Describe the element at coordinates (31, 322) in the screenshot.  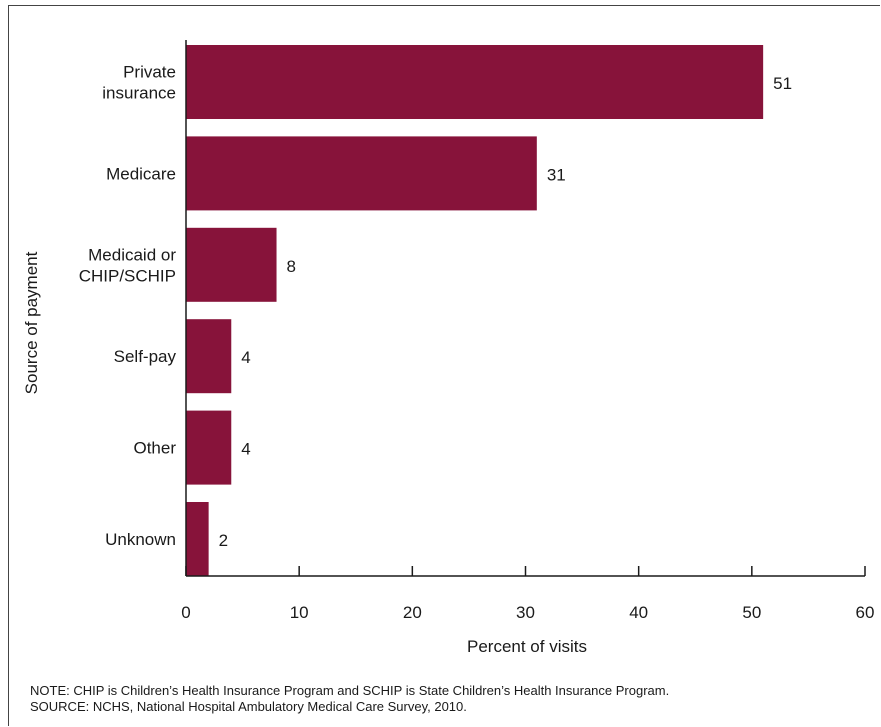
I see `y-axis-title: Source of payment` at that location.